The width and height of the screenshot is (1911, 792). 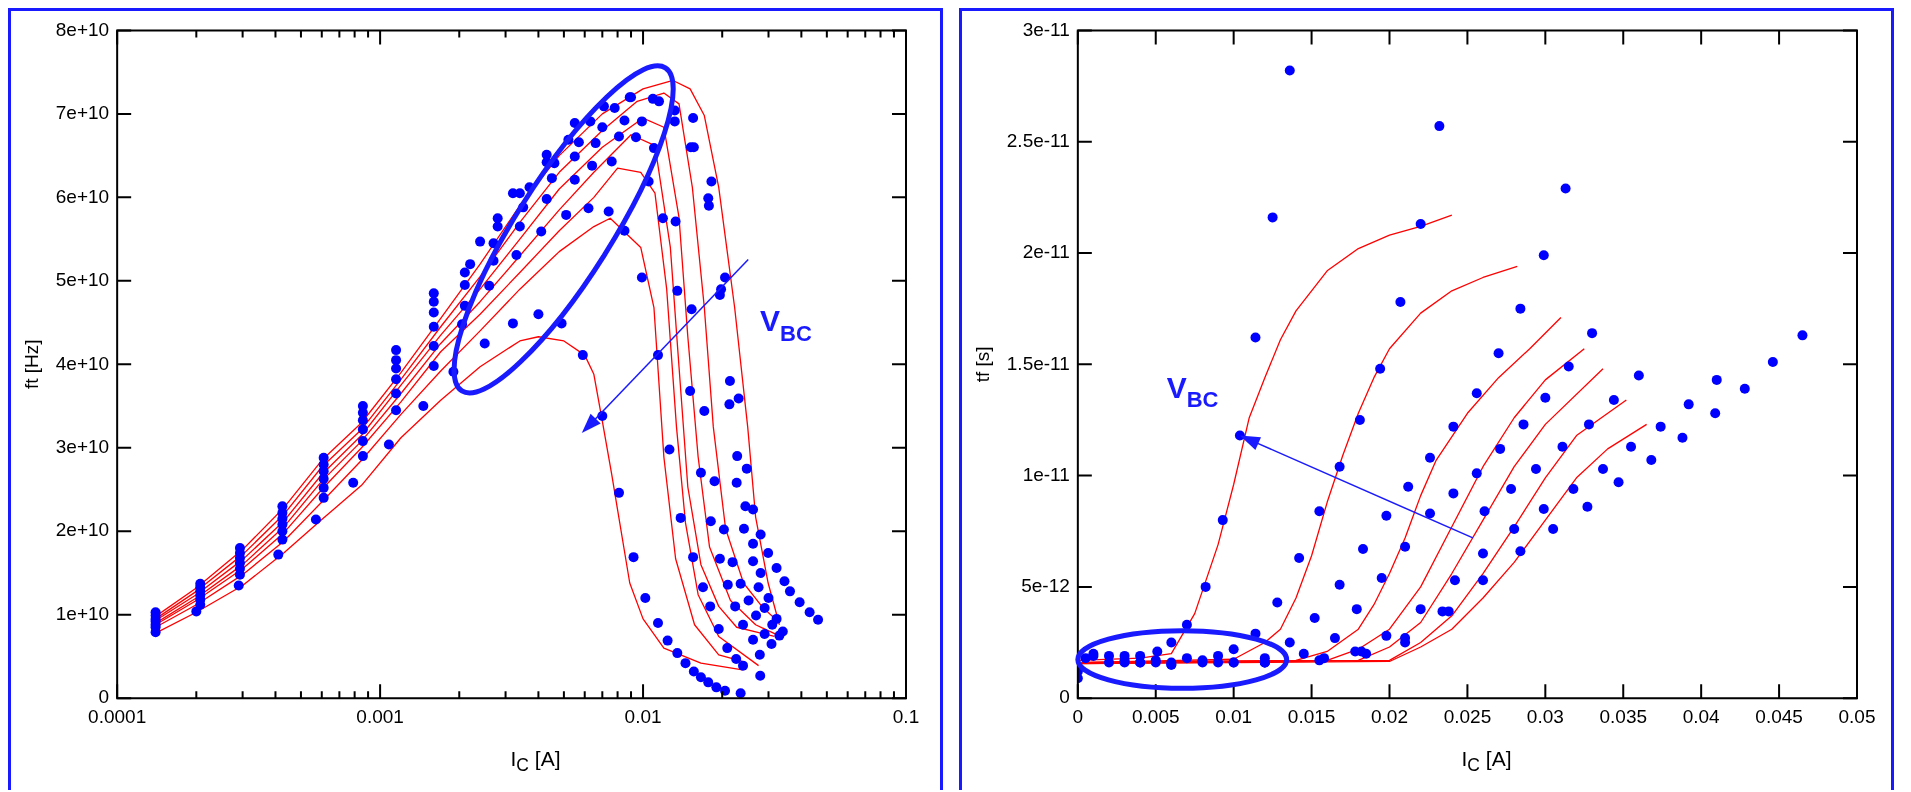 I want to click on y-tick-label: 7e+10, so click(x=82, y=113).